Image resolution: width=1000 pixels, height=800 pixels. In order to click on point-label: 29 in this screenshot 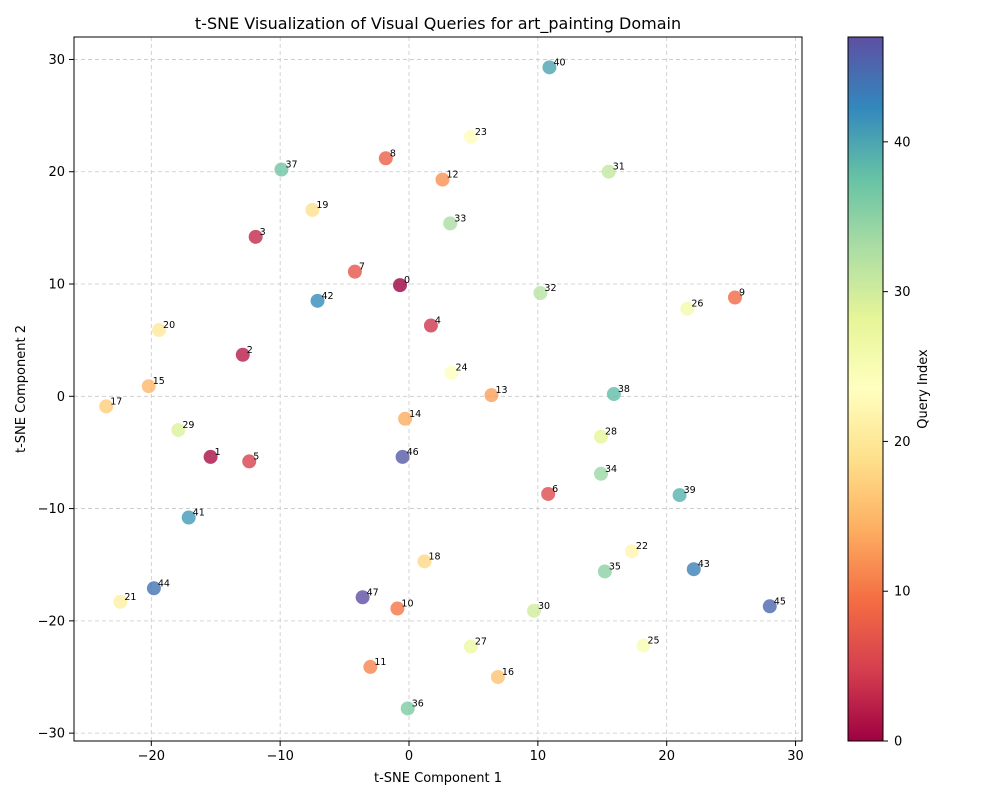, I will do `click(188, 425)`.